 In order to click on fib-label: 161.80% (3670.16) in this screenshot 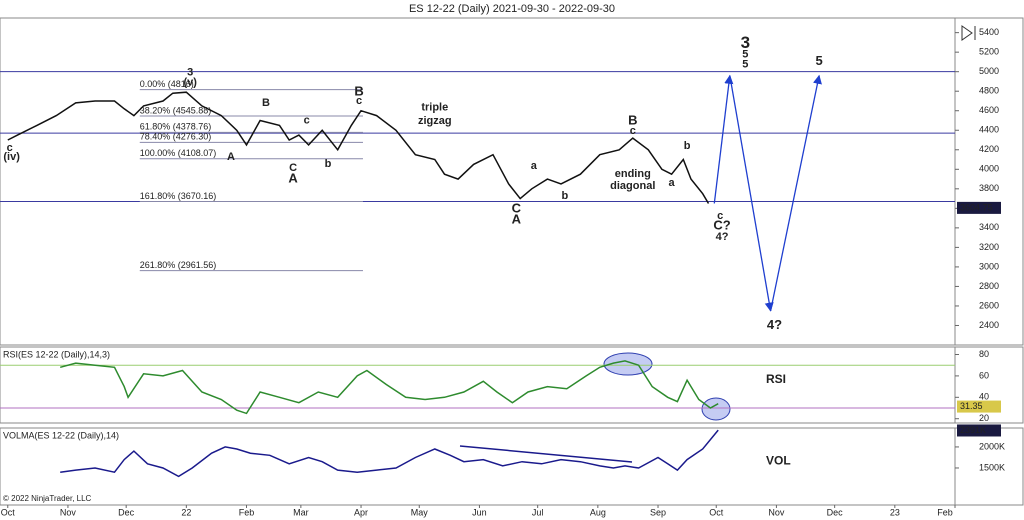, I will do `click(178, 196)`.